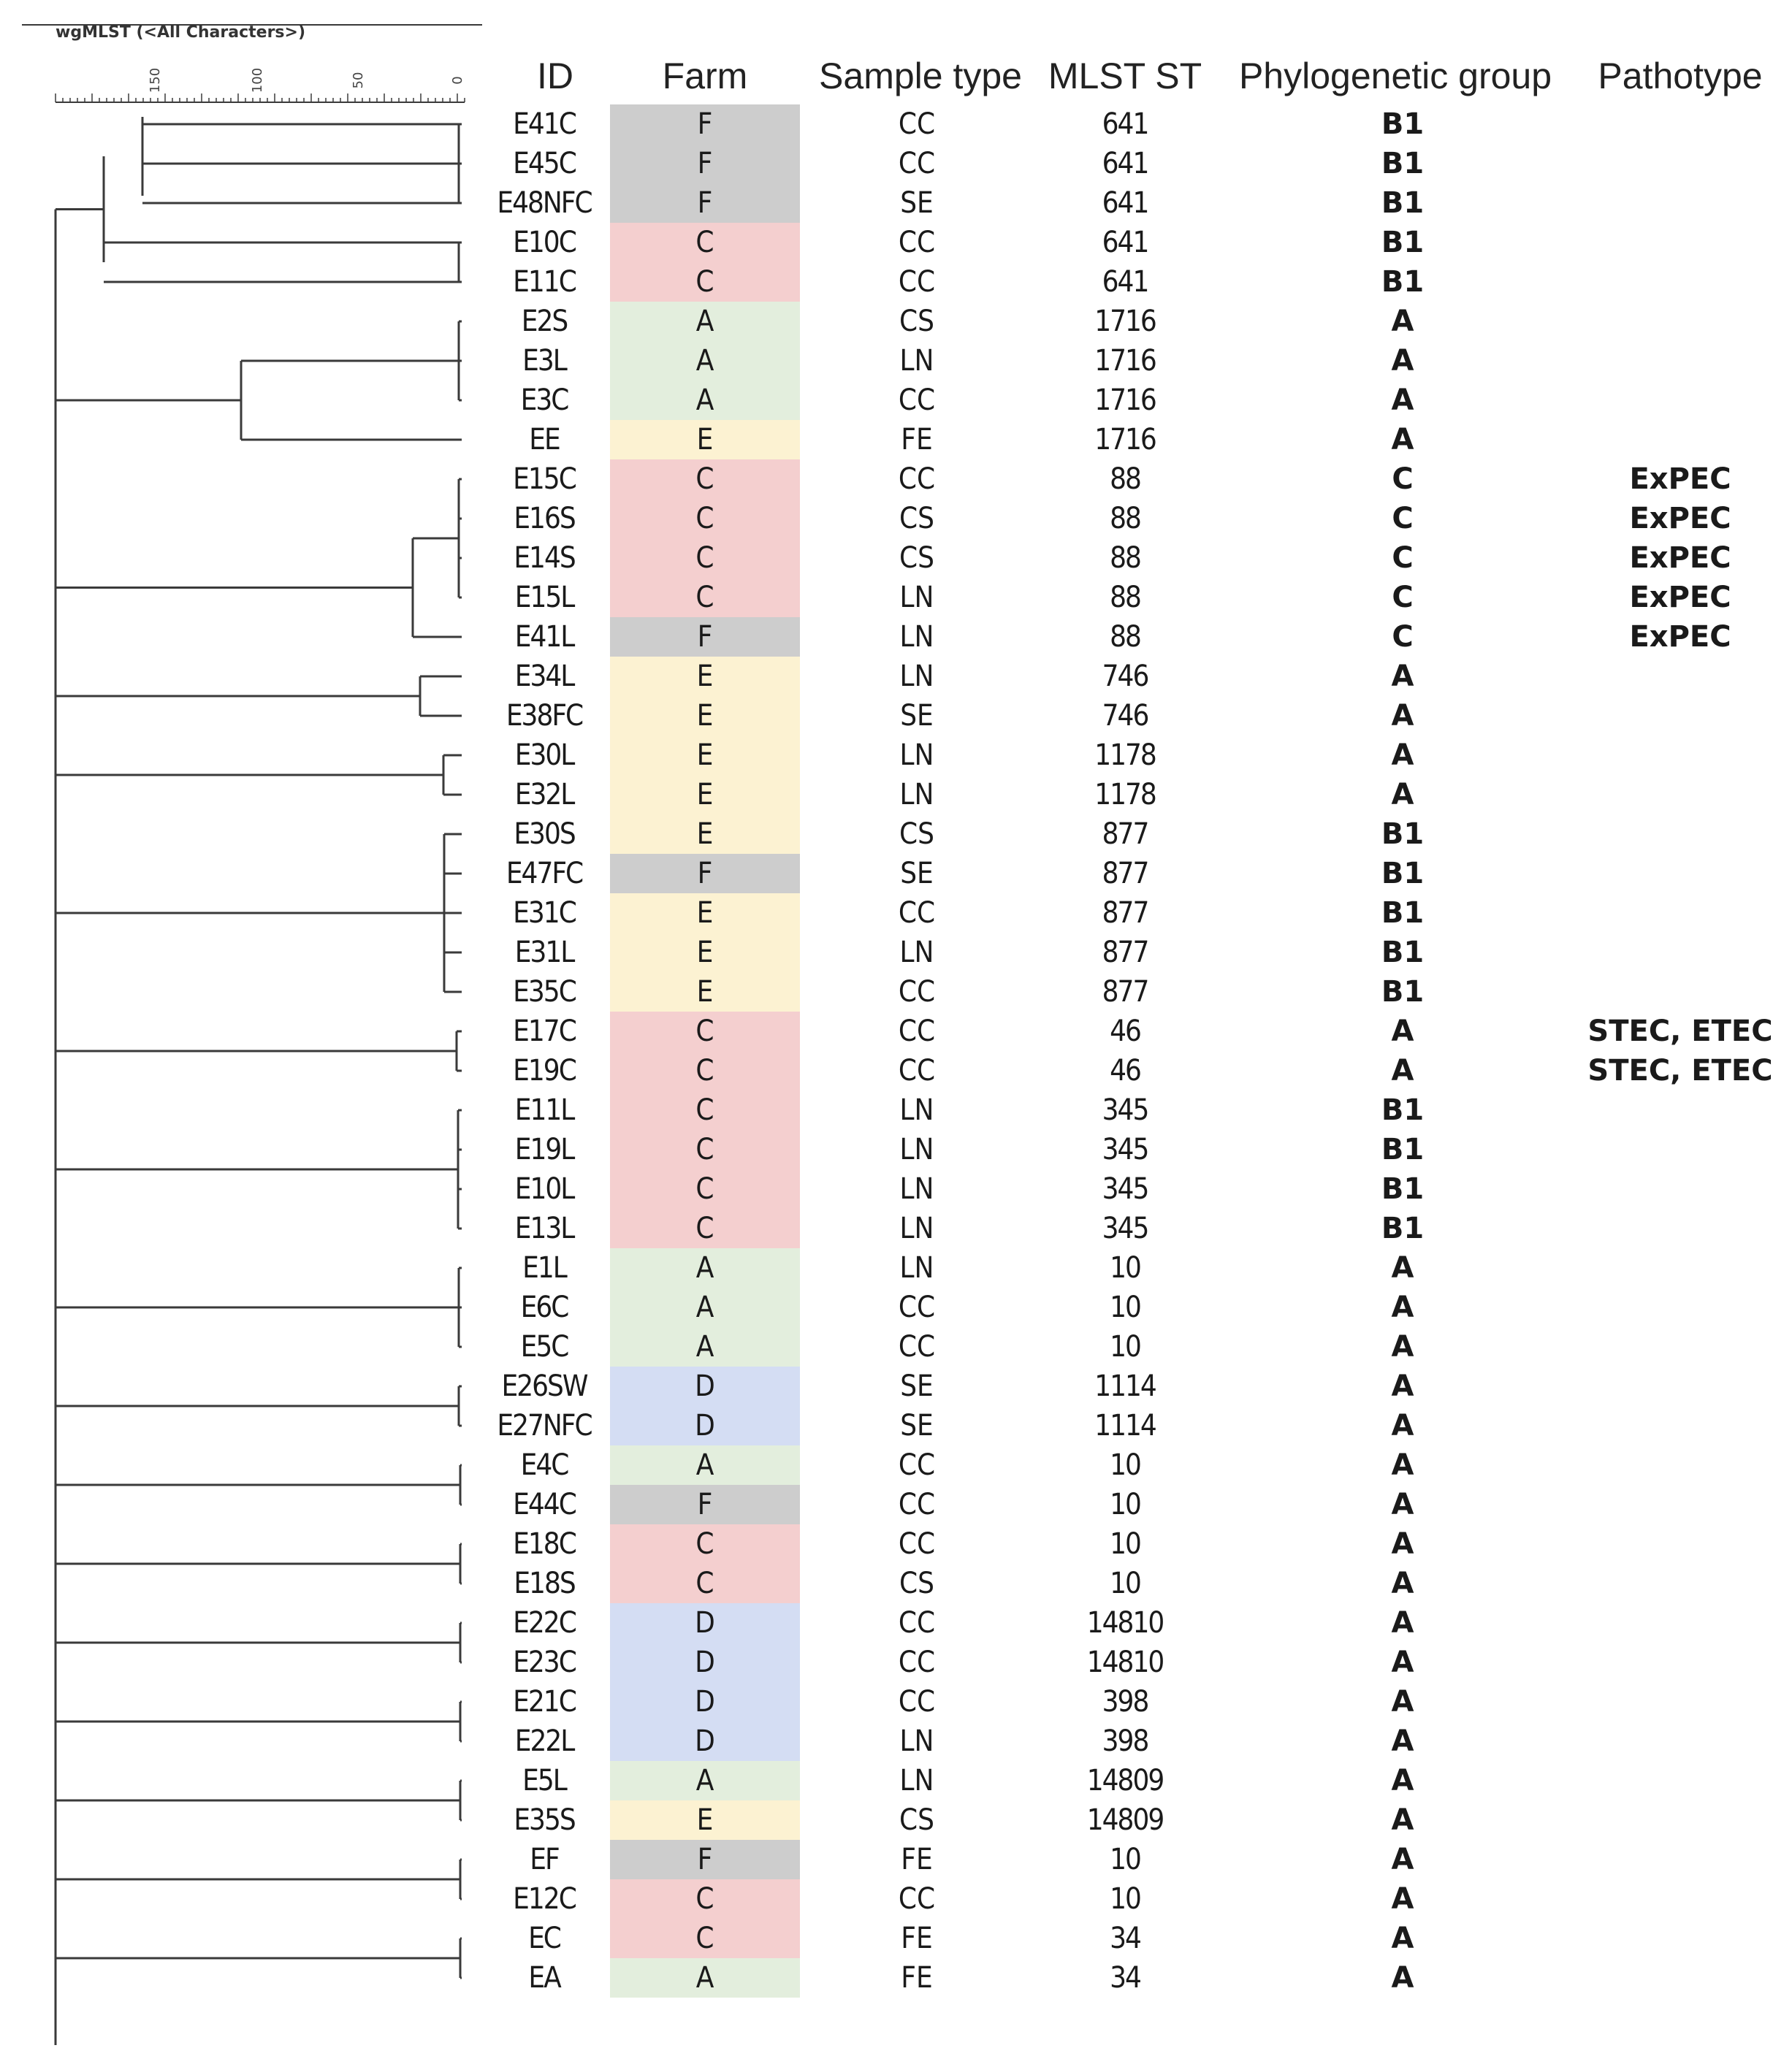  I want to click on table-row: E41L F LN 88 C ExPEC, so click(896, 637).